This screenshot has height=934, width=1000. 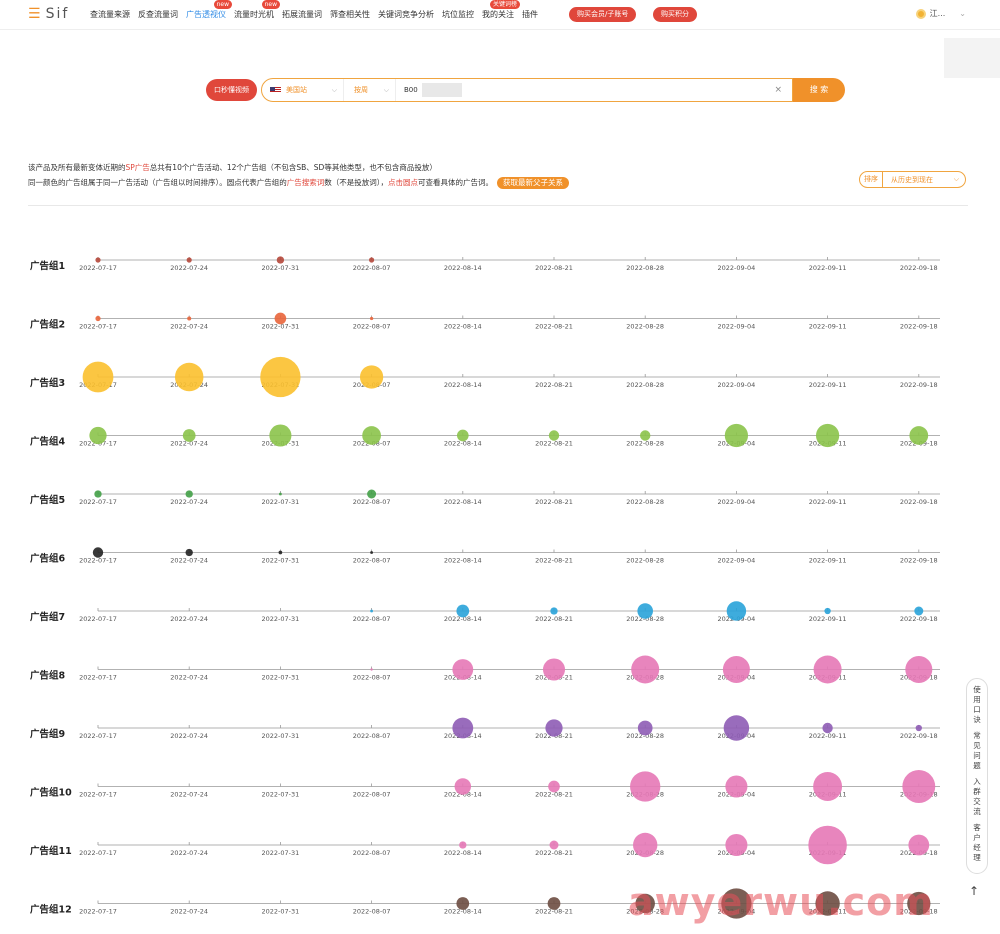 What do you see at coordinates (411, 90) in the screenshot?
I see `asin-input: B00` at bounding box center [411, 90].